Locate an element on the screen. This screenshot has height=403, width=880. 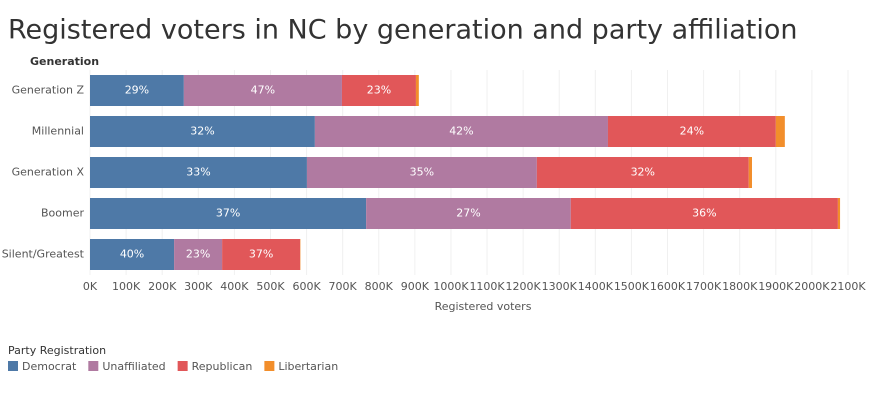
x-tick-label: 900K is located at coordinates (415, 286).